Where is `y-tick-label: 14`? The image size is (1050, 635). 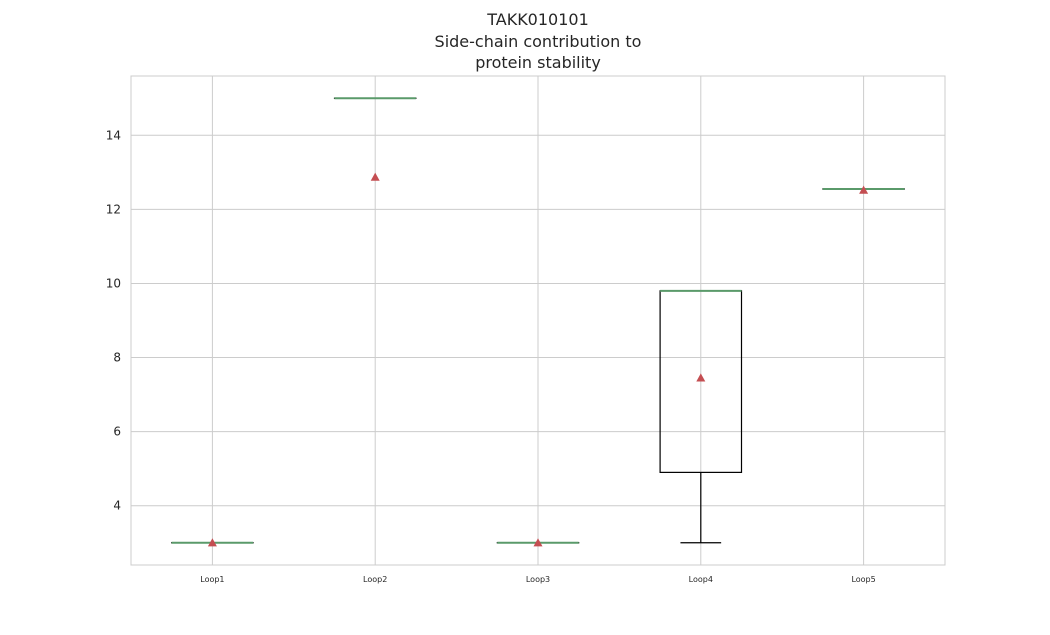 y-tick-label: 14 is located at coordinates (113, 135).